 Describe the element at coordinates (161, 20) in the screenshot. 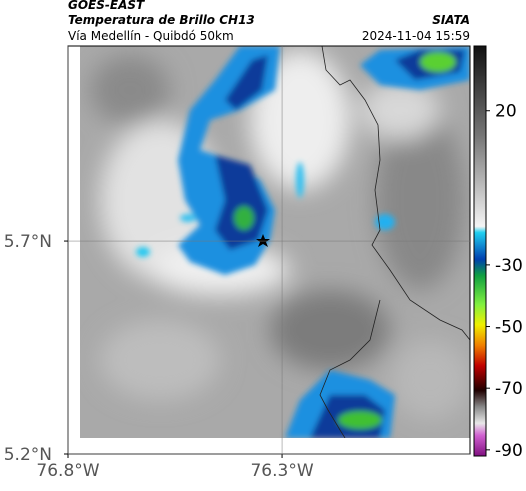

I see `title: Temperatura de Brillo CH13` at that location.